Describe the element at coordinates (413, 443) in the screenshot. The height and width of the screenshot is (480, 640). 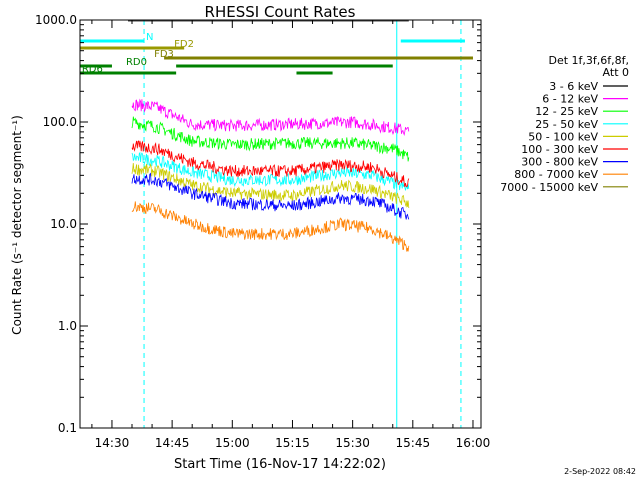
I see `x-tick-label: 15:45` at that location.